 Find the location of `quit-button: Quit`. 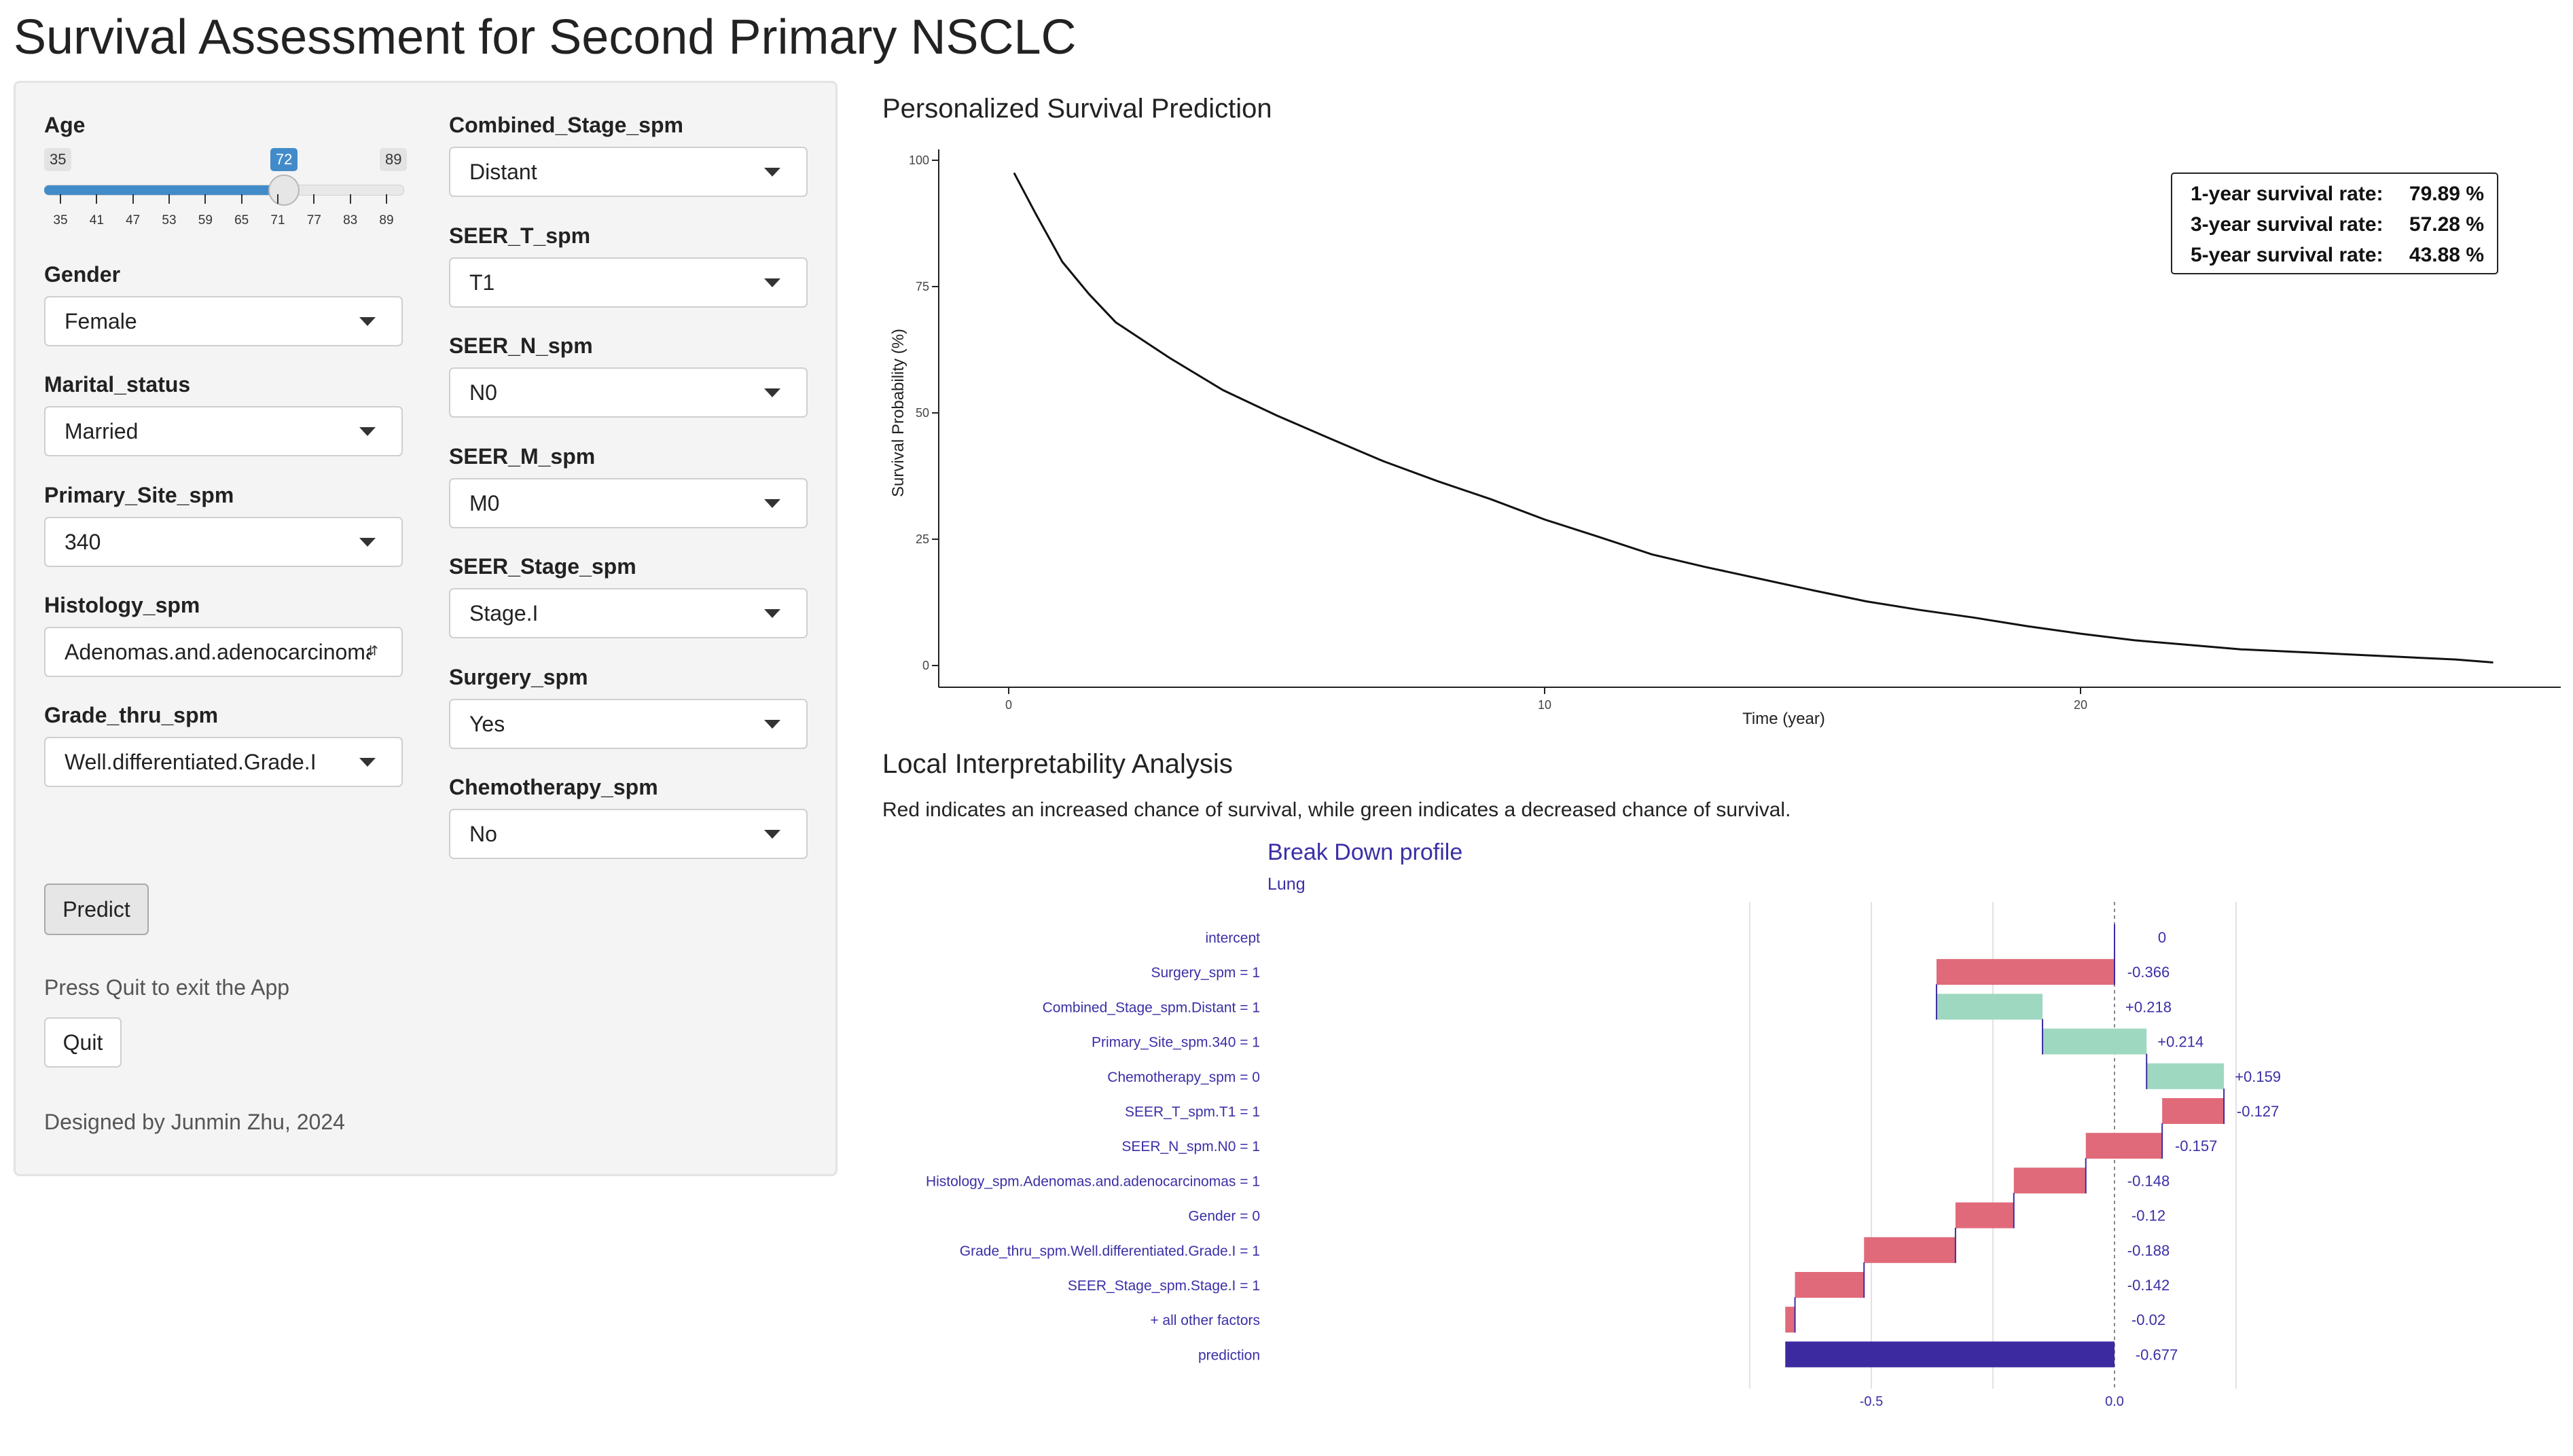

quit-button: Quit is located at coordinates (83, 1042).